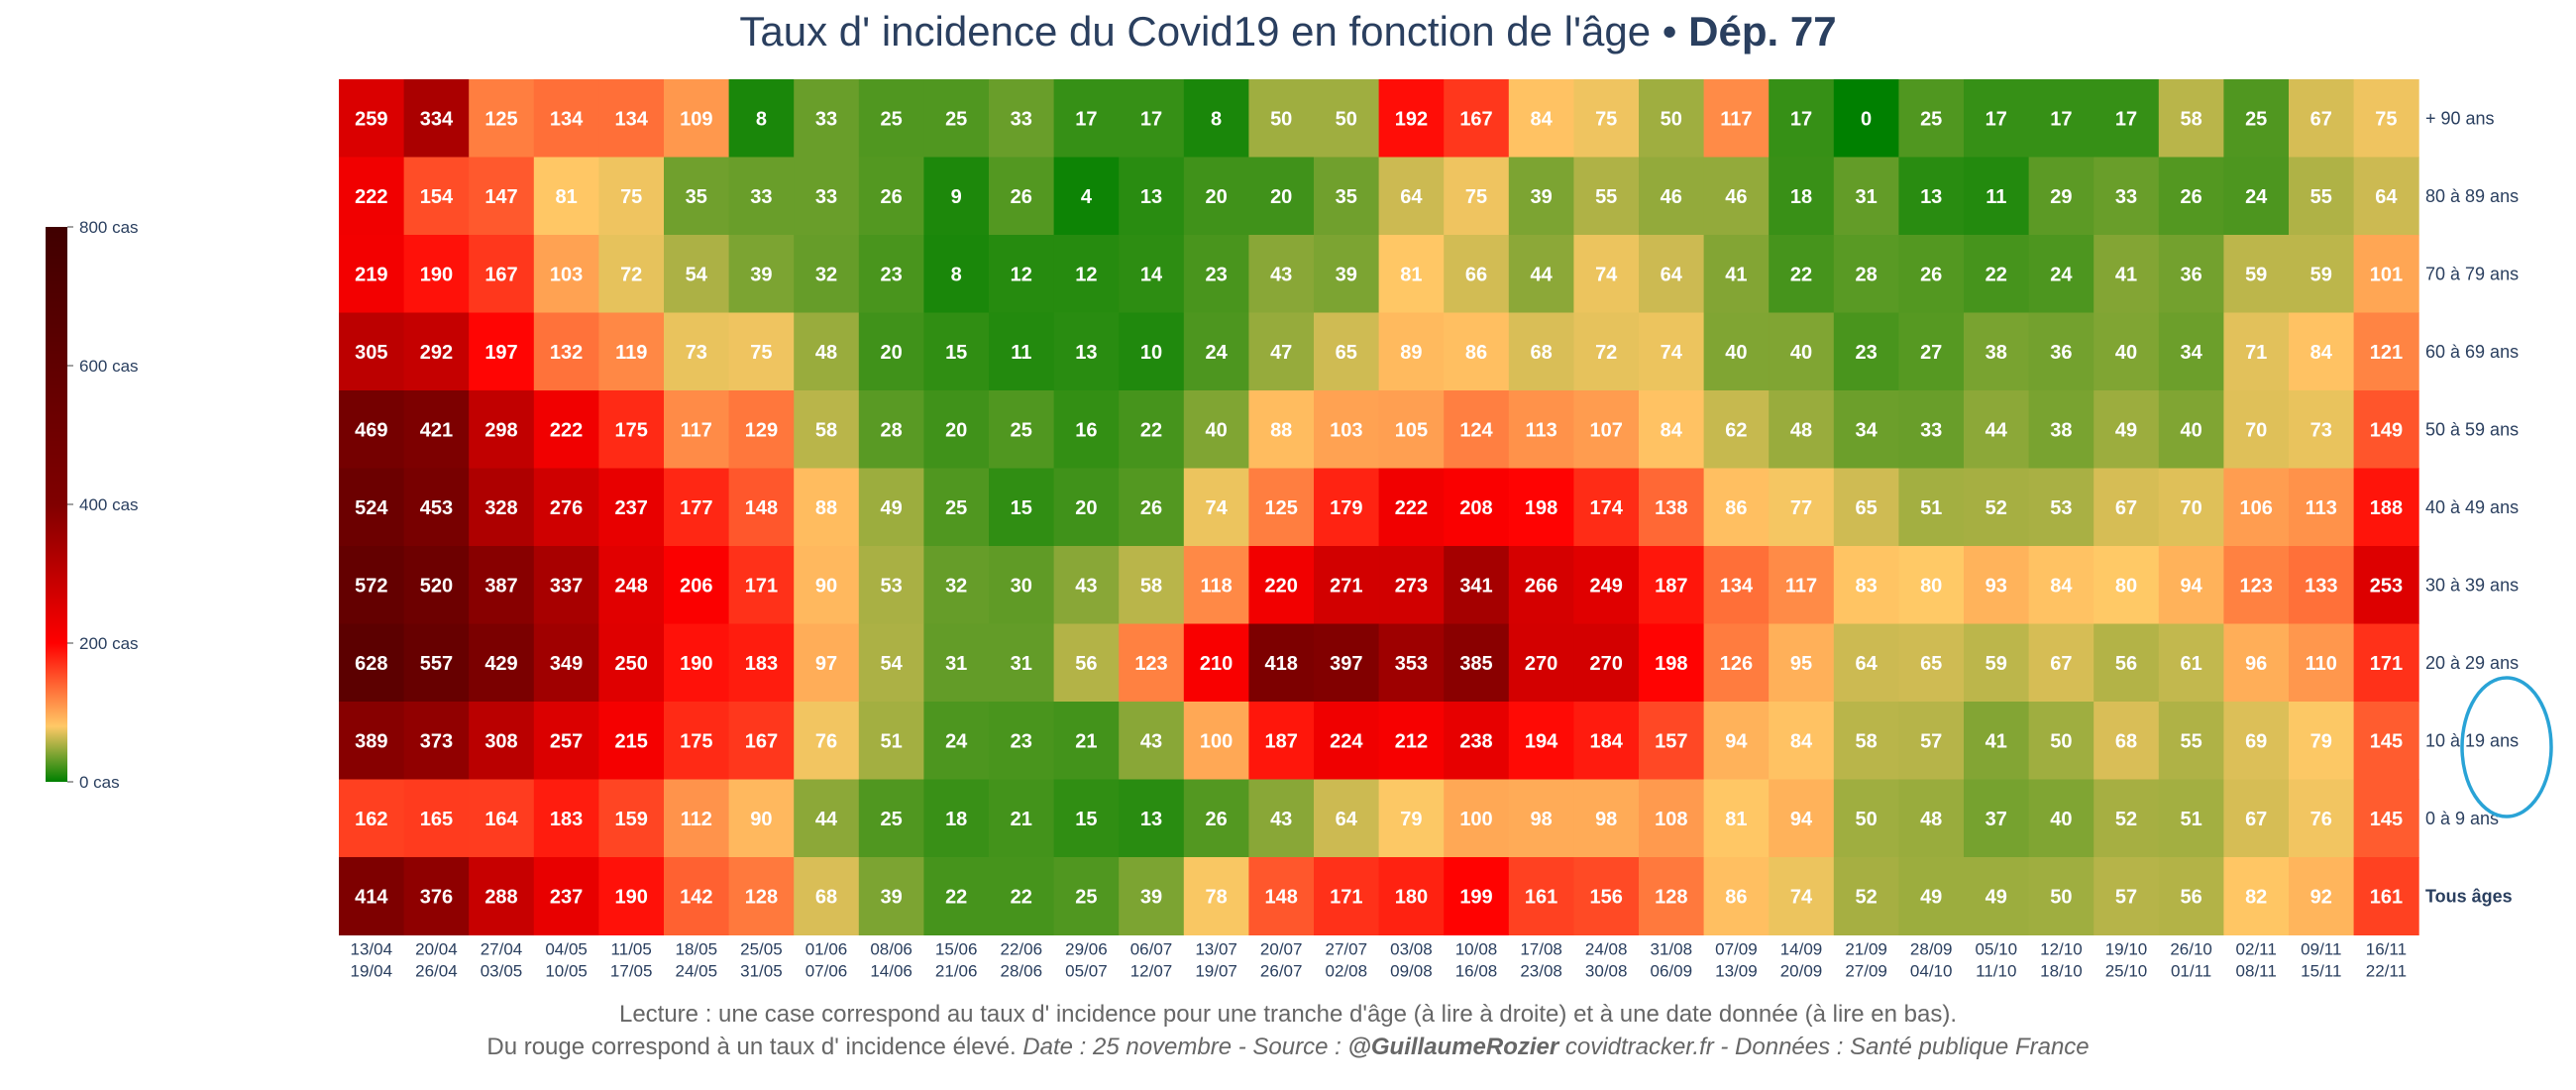  What do you see at coordinates (371, 430) in the screenshot?
I see `cell-value-label: 469` at bounding box center [371, 430].